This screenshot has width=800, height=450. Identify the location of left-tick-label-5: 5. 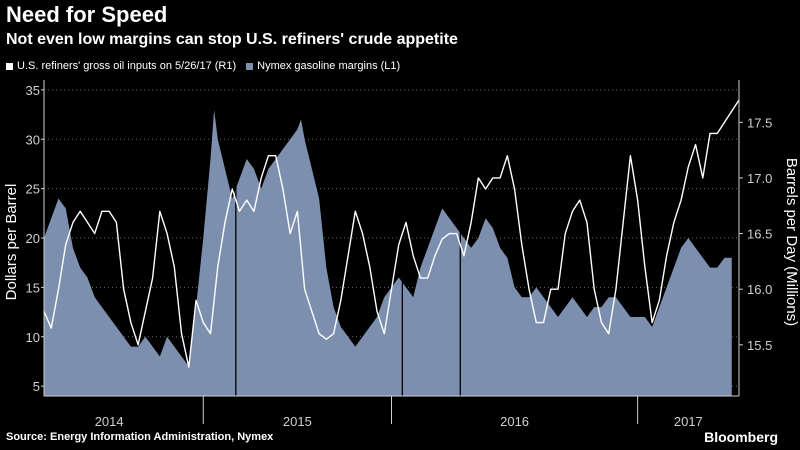
(36, 386).